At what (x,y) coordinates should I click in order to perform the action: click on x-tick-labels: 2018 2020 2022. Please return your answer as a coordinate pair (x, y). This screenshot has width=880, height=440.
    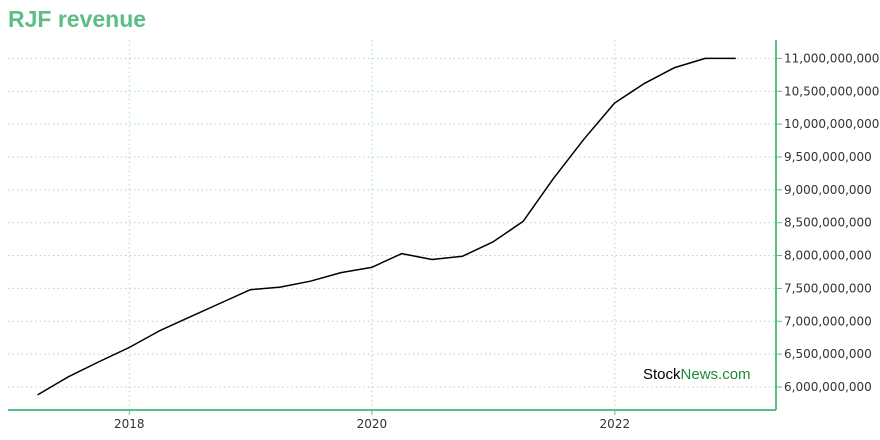
    Looking at the image, I should click on (372, 424).